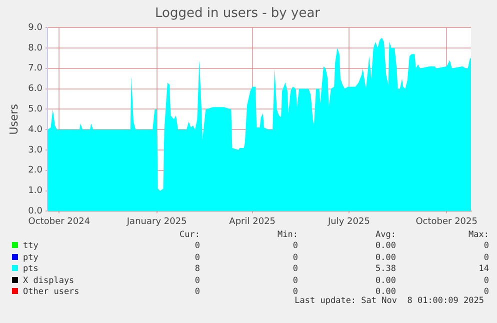  Describe the element at coordinates (35, 48) in the screenshot. I see `y-tick-label: 8.0` at that location.